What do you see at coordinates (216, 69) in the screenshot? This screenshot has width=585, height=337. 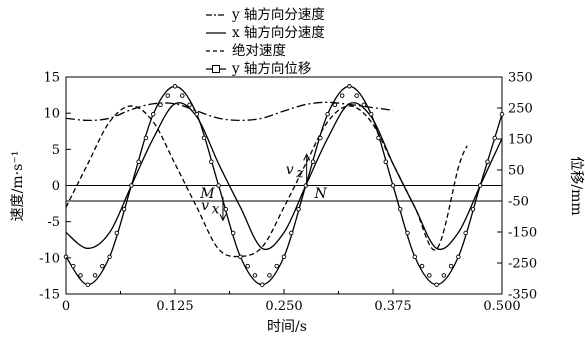 I see `legend-marker` at bounding box center [216, 69].